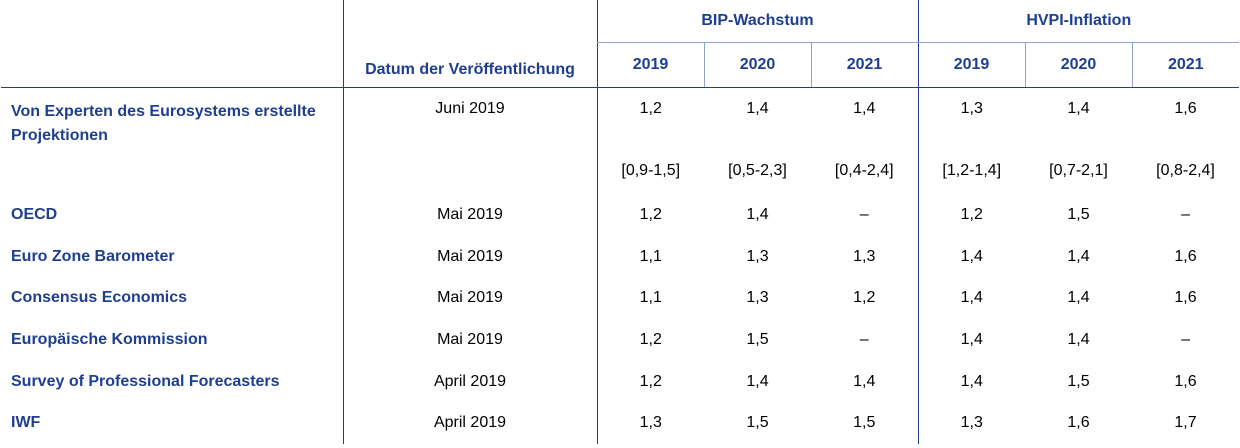 Image resolution: width=1240 pixels, height=448 pixels. Describe the element at coordinates (1185, 423) in the screenshot. I see `row-value: 1,7` at that location.